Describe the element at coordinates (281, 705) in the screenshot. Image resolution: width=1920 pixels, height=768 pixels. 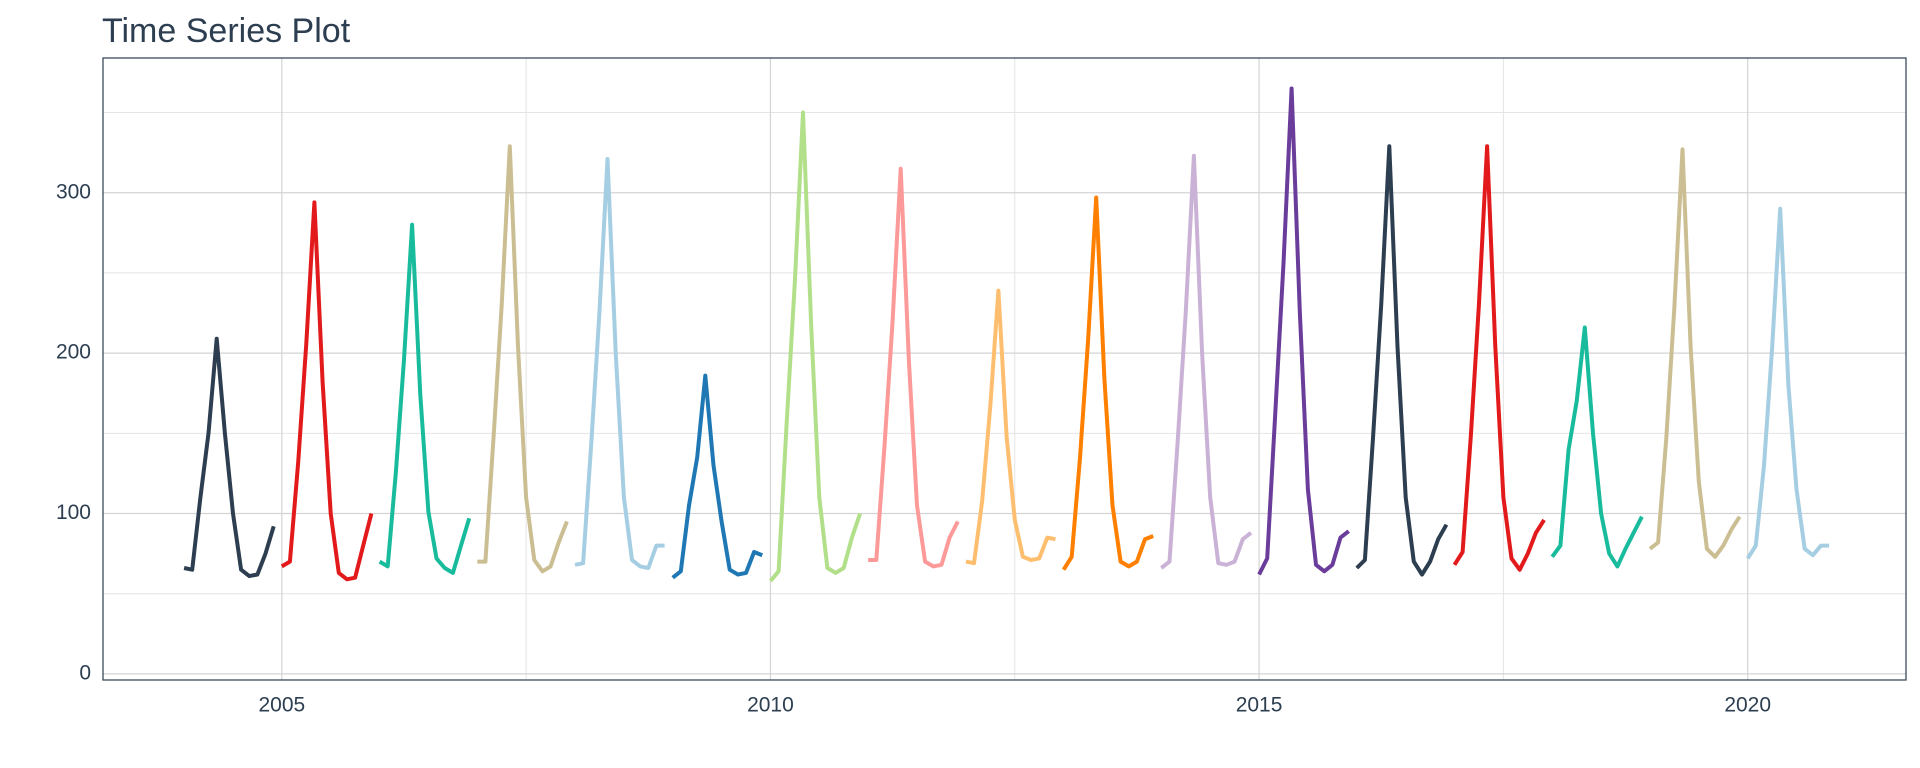
I see `x-tick-label: 2005` at that location.